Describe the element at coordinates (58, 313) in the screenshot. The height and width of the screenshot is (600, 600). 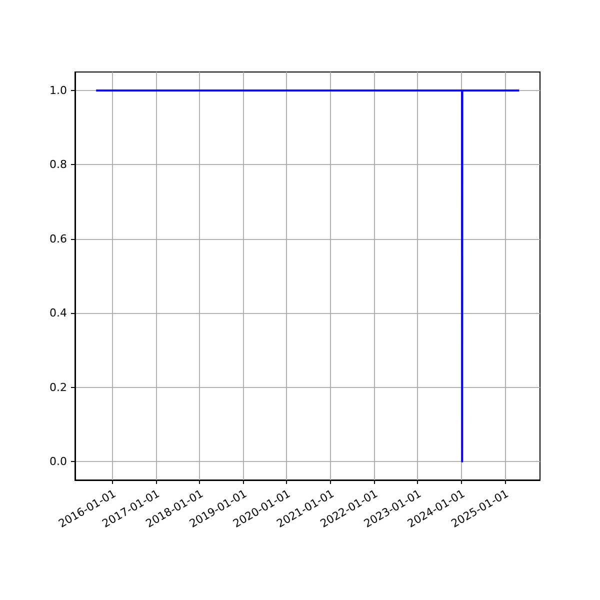
I see `y-tick-label: 0.4` at that location.